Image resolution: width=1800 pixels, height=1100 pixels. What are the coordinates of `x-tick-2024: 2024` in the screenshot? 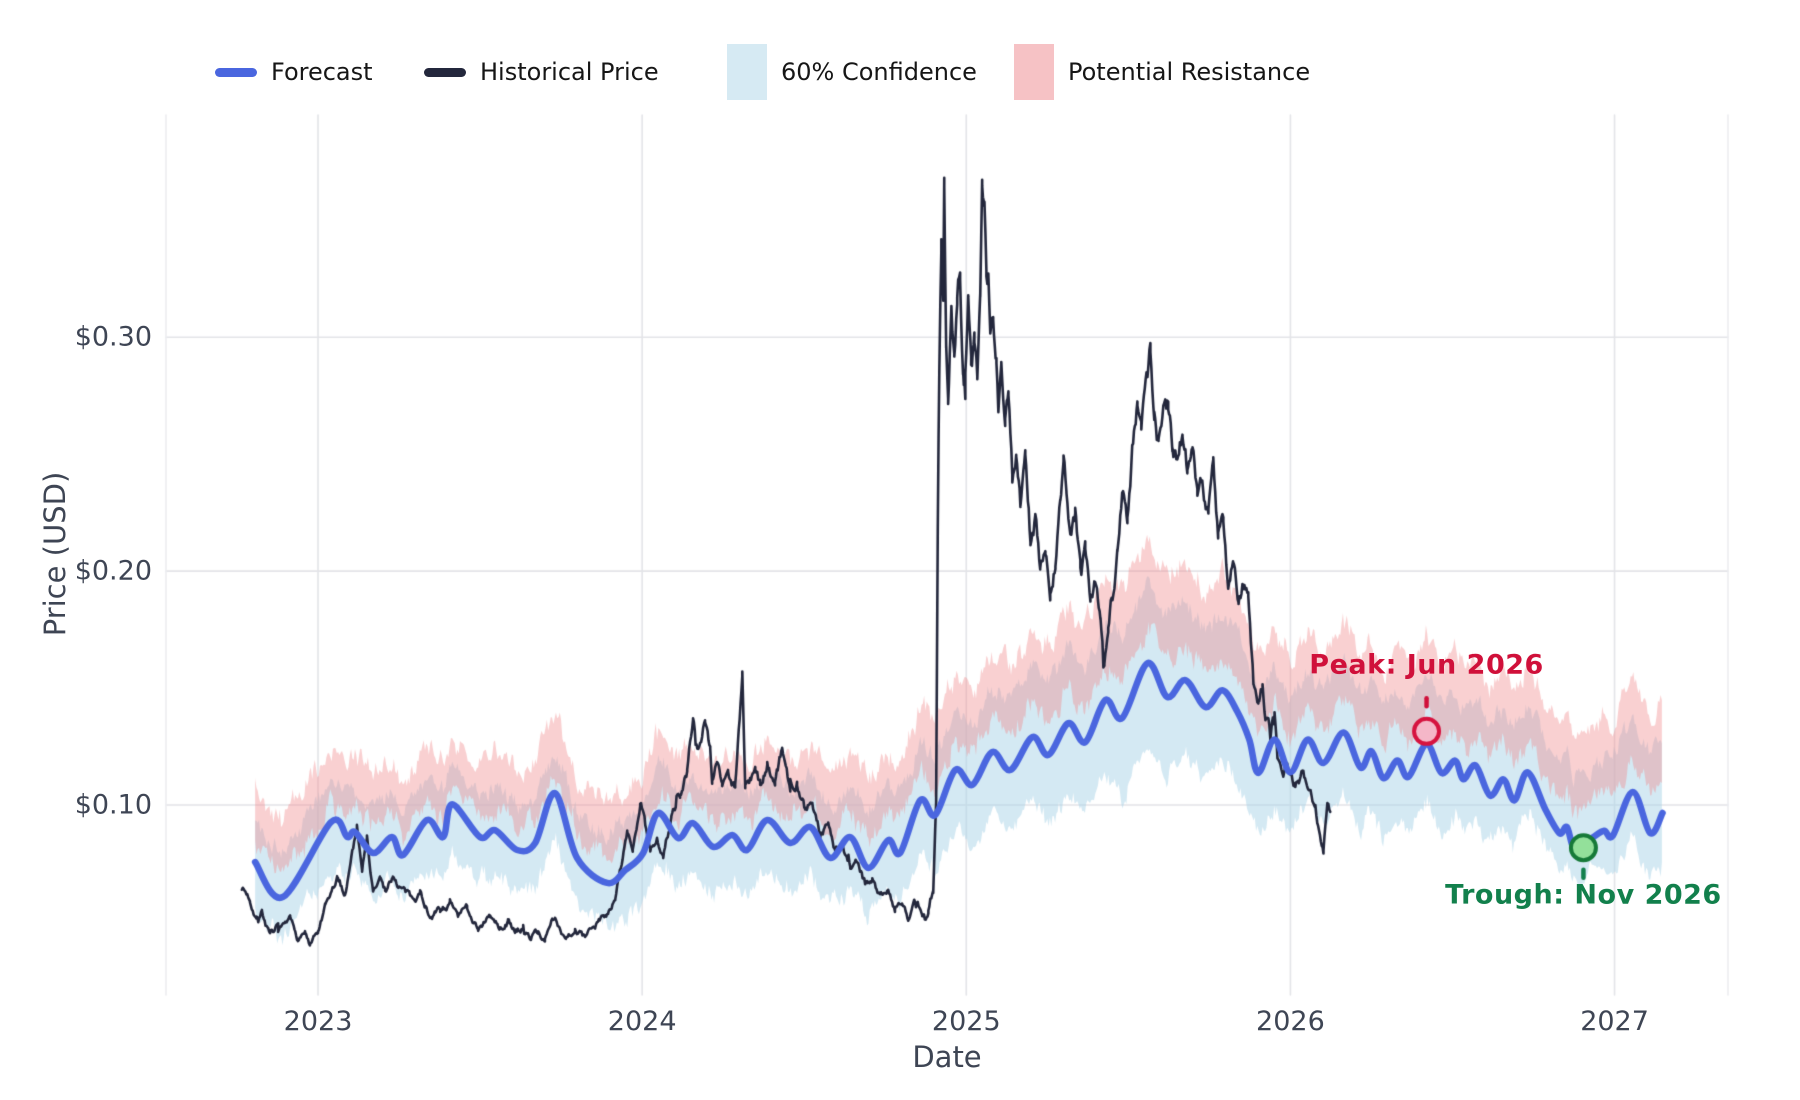 It's located at (642, 1021).